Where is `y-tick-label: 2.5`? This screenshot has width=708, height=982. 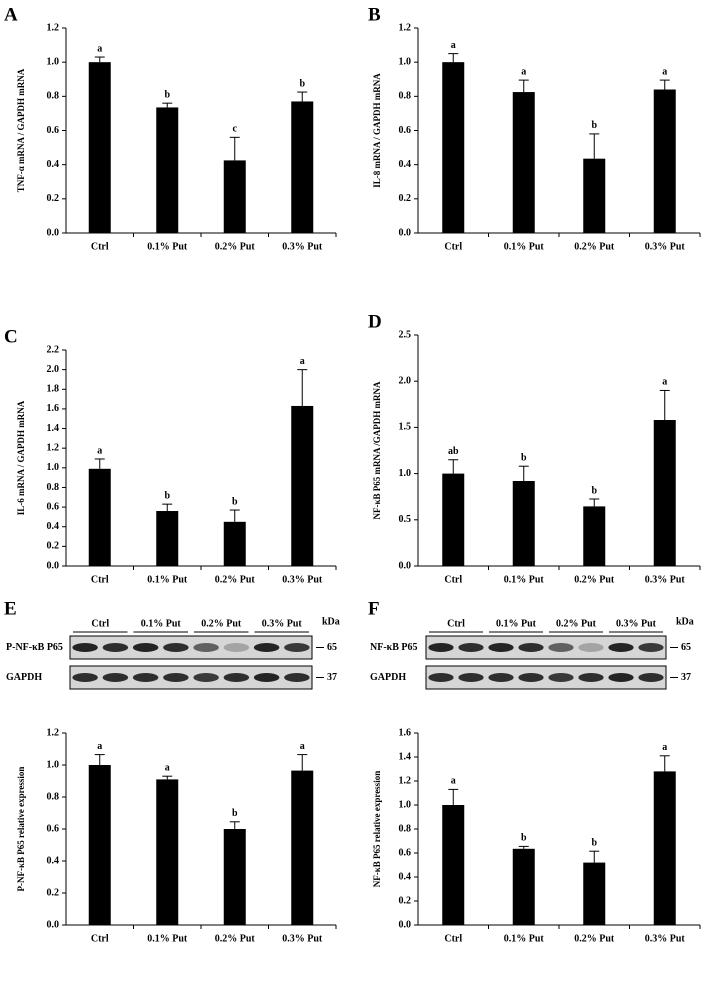 y-tick-label: 2.5 is located at coordinates (405, 334).